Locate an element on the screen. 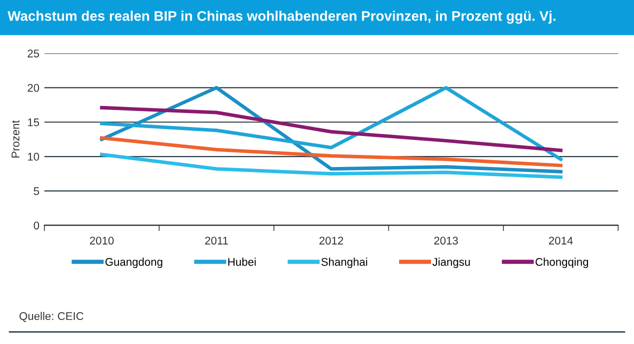  y-tick-label: 15 is located at coordinates (34, 122).